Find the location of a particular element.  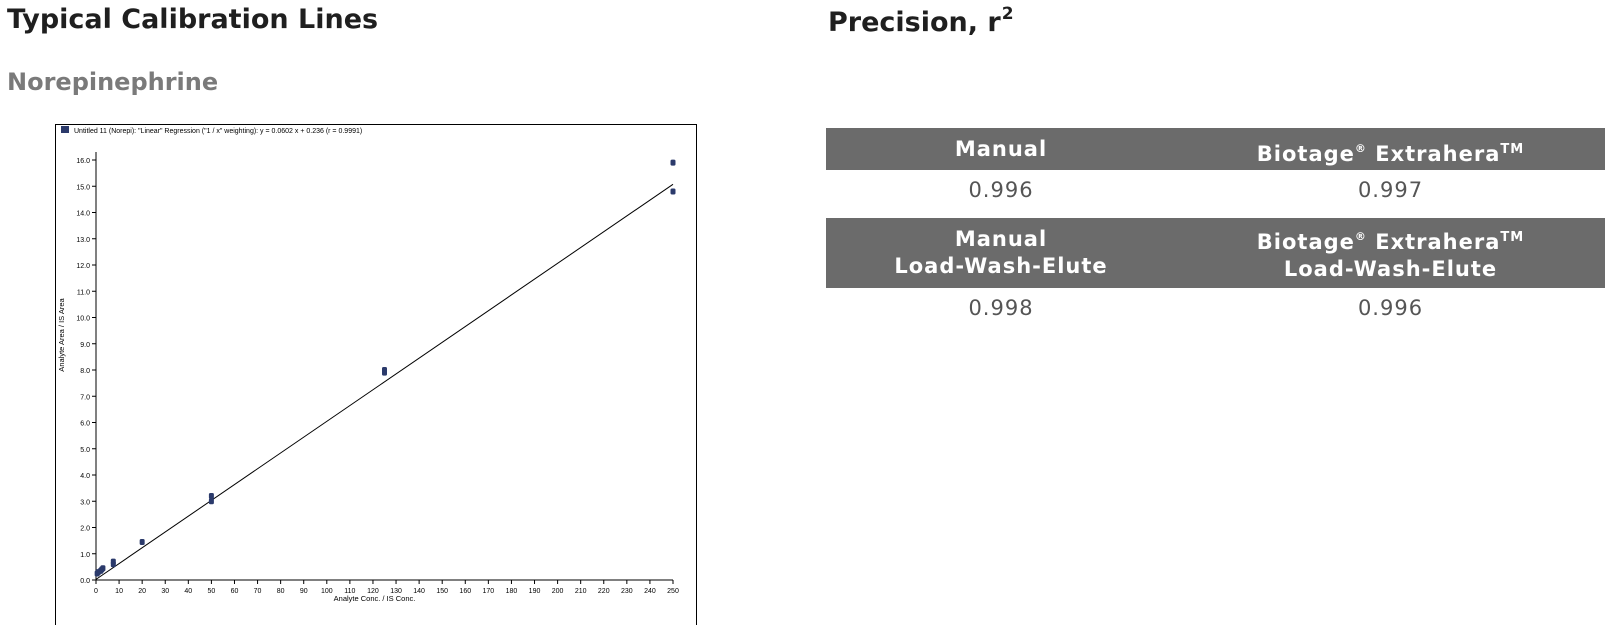

x-tick-label: 220 is located at coordinates (604, 591).